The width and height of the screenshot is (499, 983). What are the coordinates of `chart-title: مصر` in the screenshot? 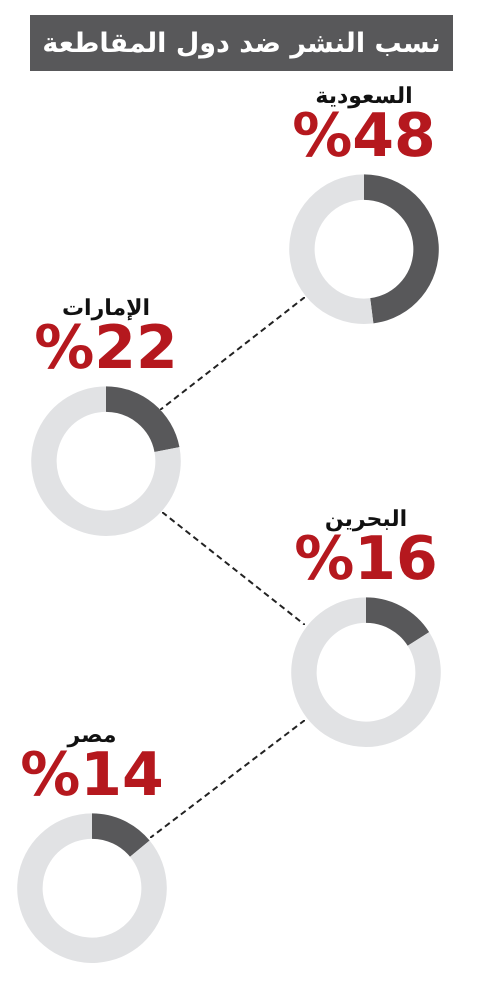 It's located at (91, 735).